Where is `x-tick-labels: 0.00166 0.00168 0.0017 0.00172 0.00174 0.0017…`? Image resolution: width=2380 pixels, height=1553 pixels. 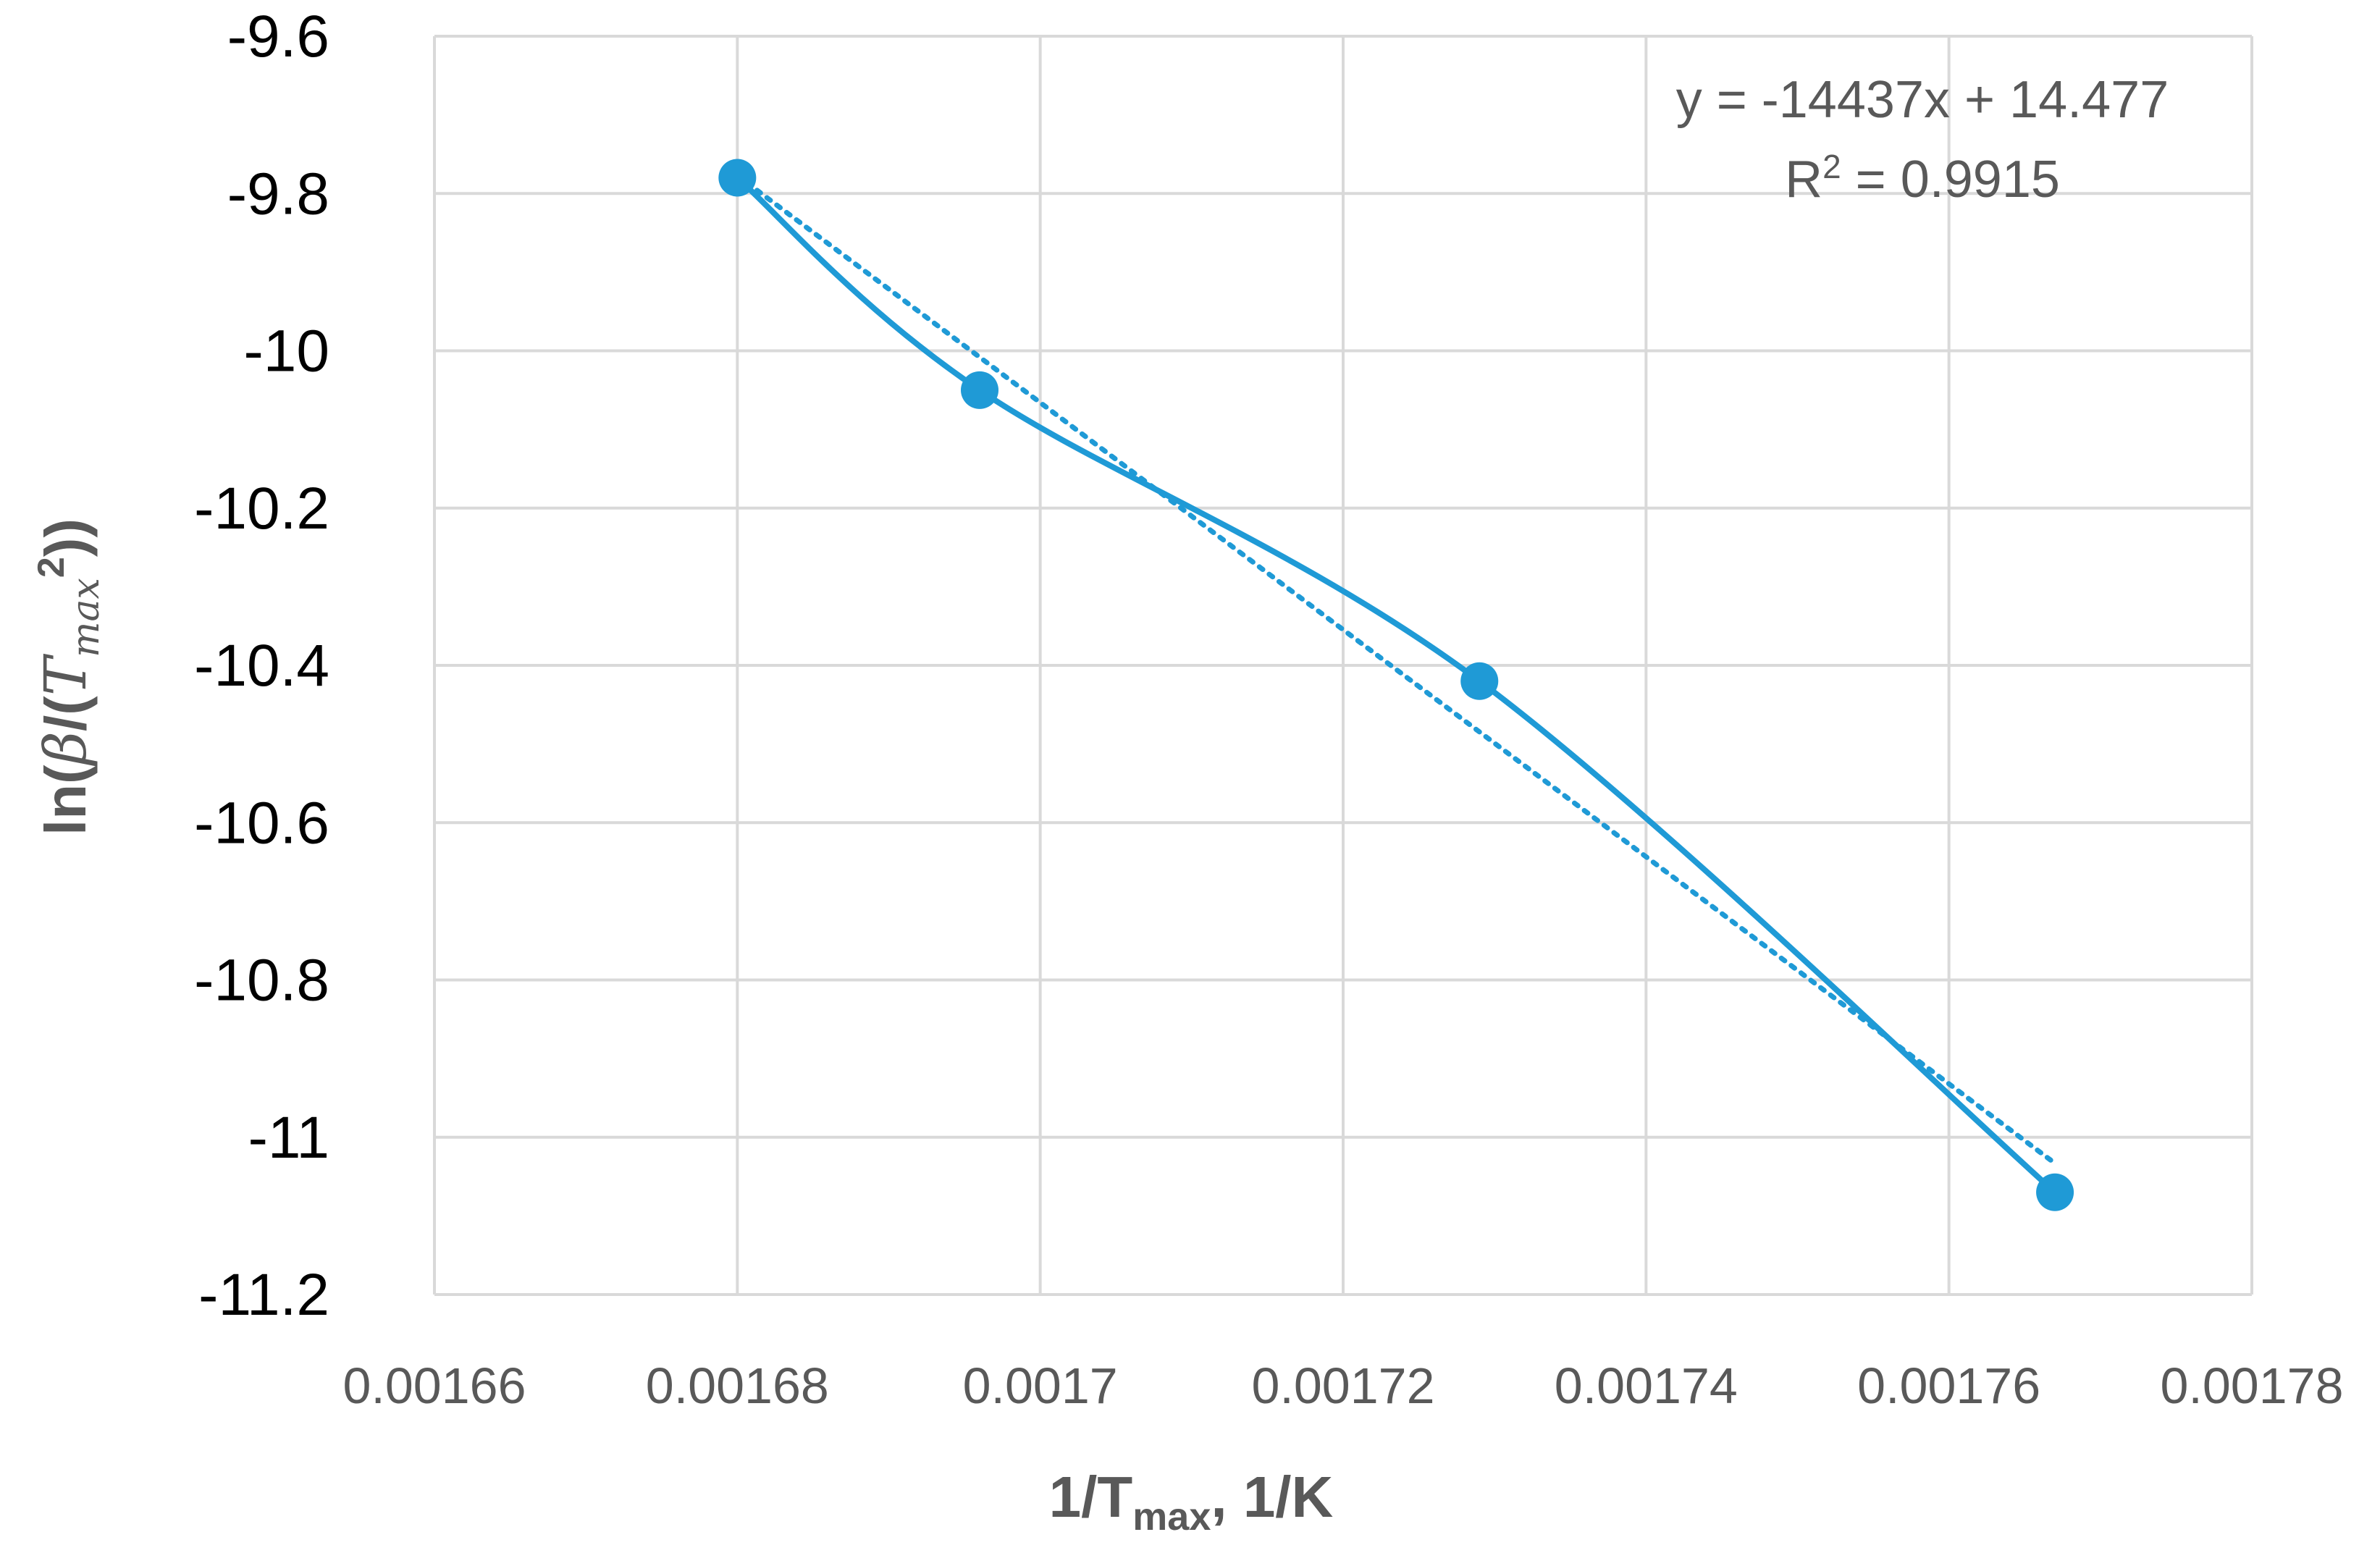 x-tick-labels: 0.00166 0.00168 0.0017 0.00172 0.00174 0.0017… is located at coordinates (1342, 1386).